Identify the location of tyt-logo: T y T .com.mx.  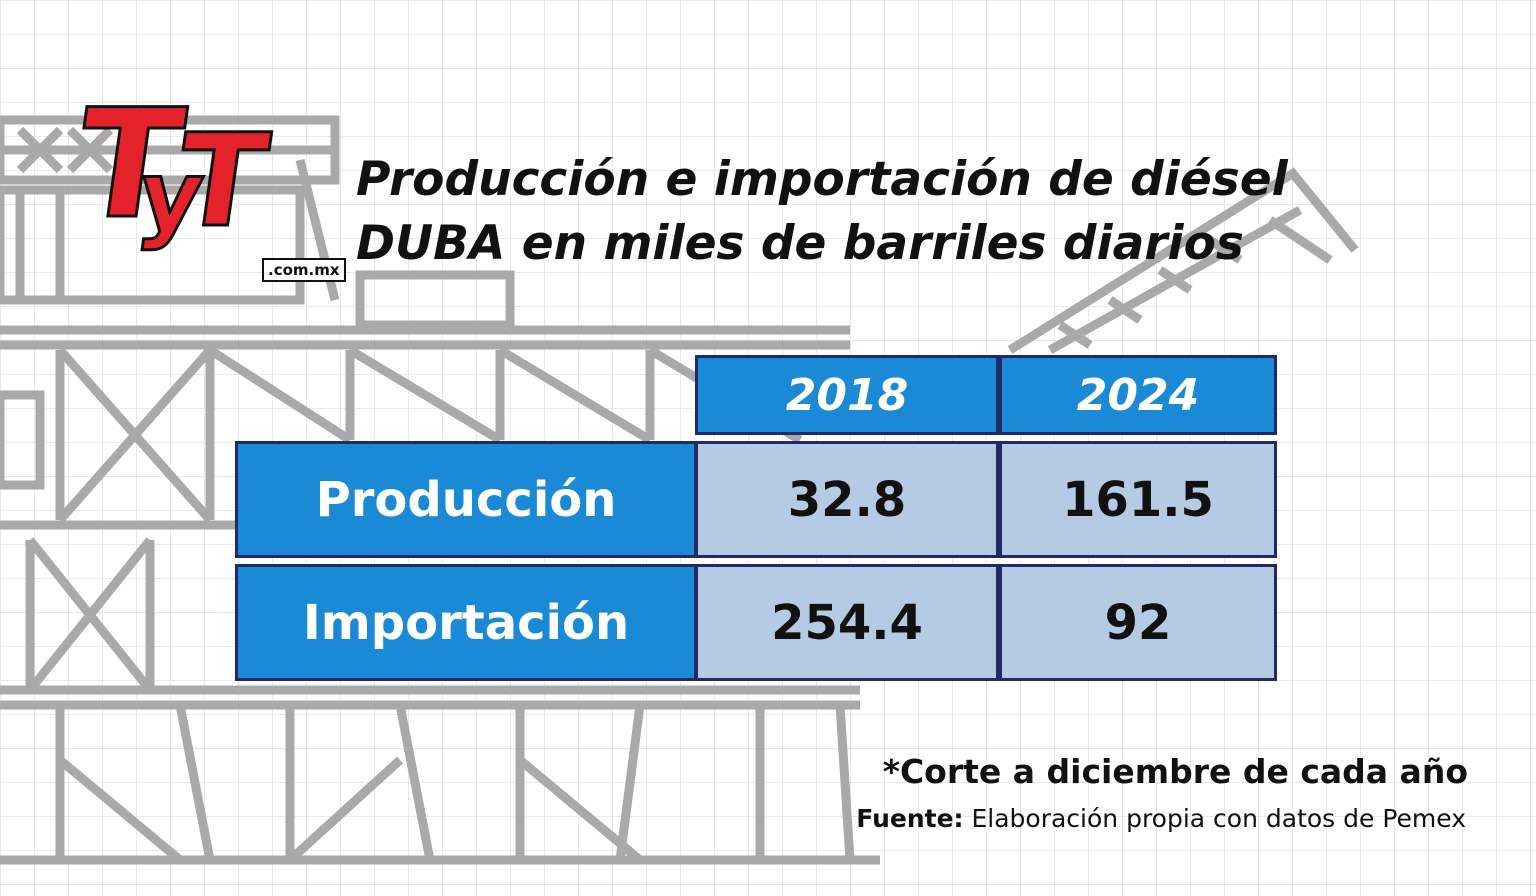
(205, 181).